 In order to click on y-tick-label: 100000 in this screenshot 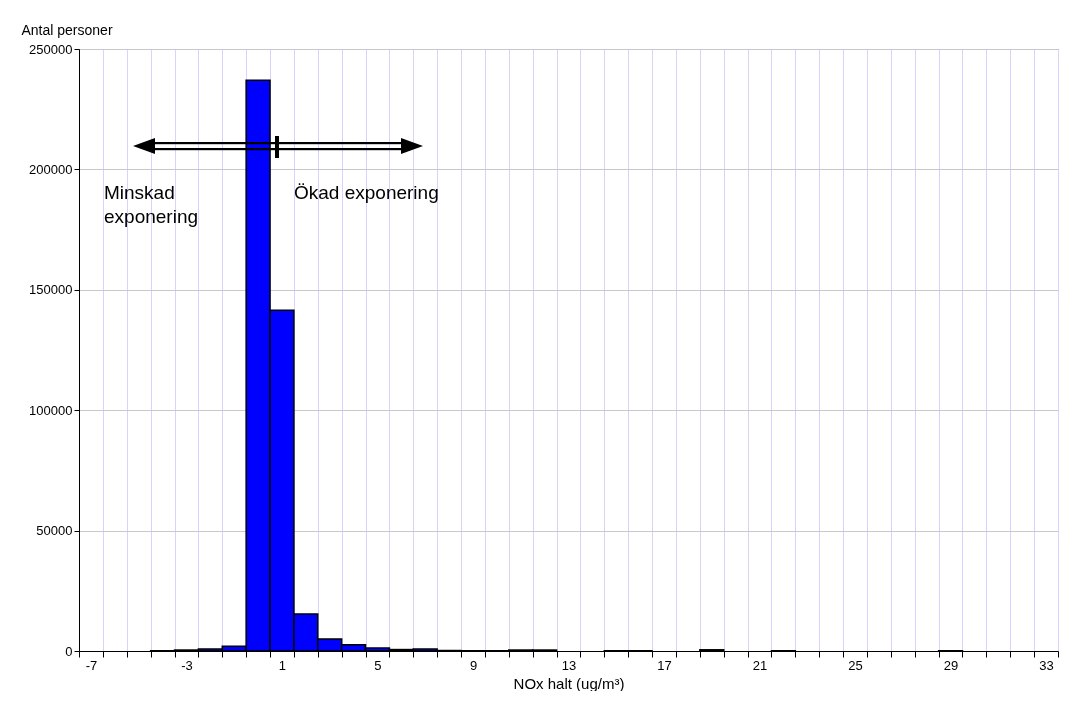, I will do `click(51, 410)`.